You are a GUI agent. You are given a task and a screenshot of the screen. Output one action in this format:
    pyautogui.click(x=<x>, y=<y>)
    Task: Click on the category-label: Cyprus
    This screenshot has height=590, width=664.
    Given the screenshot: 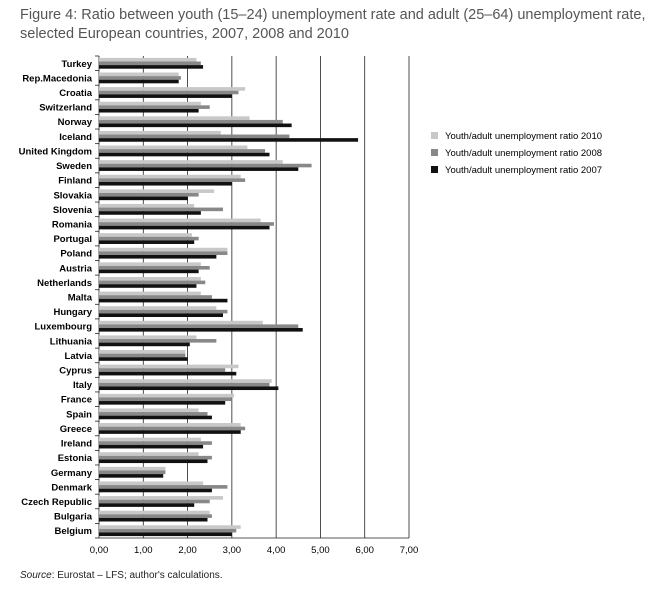 What is the action you would take?
    pyautogui.click(x=75, y=371)
    